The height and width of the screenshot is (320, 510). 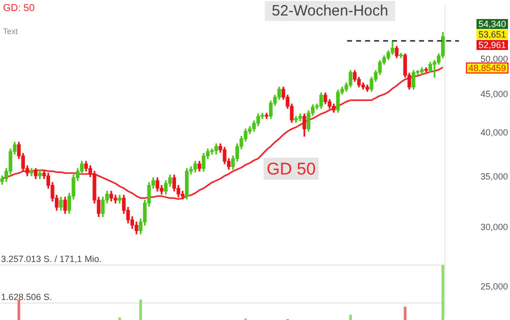 What do you see at coordinates (26, 297) in the screenshot?
I see `ref-line-label: 1.628.506 S.` at bounding box center [26, 297].